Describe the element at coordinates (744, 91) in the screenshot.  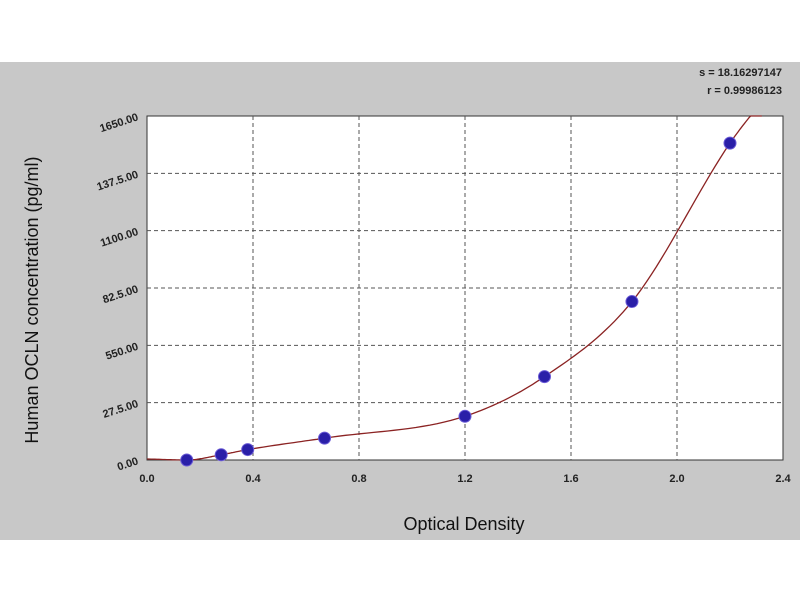
I see `stat-r: r = 0.99986123` at that location.